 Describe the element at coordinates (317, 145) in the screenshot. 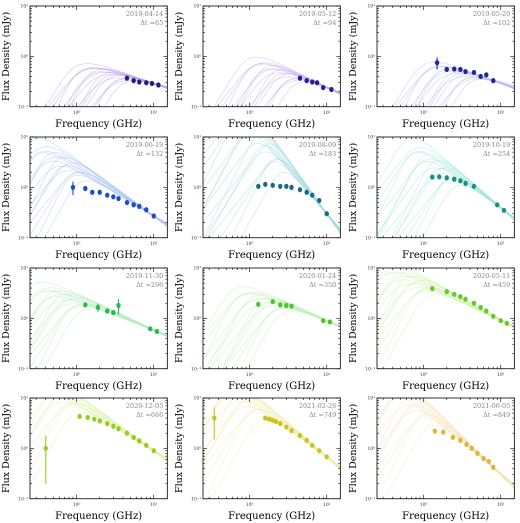

I see `epoch-date-label: 2019-08-09` at that location.